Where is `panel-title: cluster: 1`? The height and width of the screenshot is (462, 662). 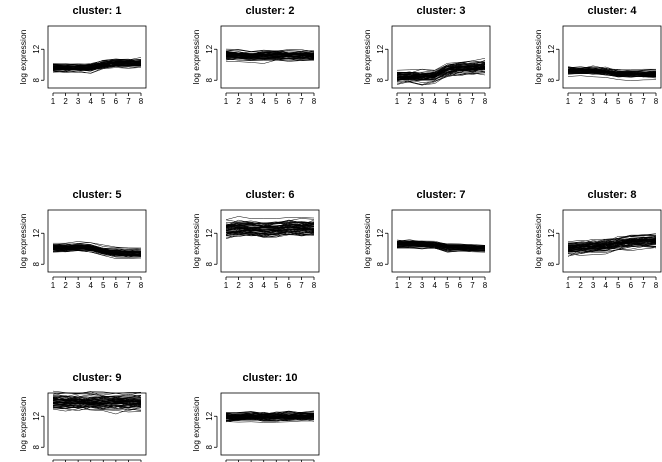 panel-title: cluster: 1 is located at coordinates (97, 11).